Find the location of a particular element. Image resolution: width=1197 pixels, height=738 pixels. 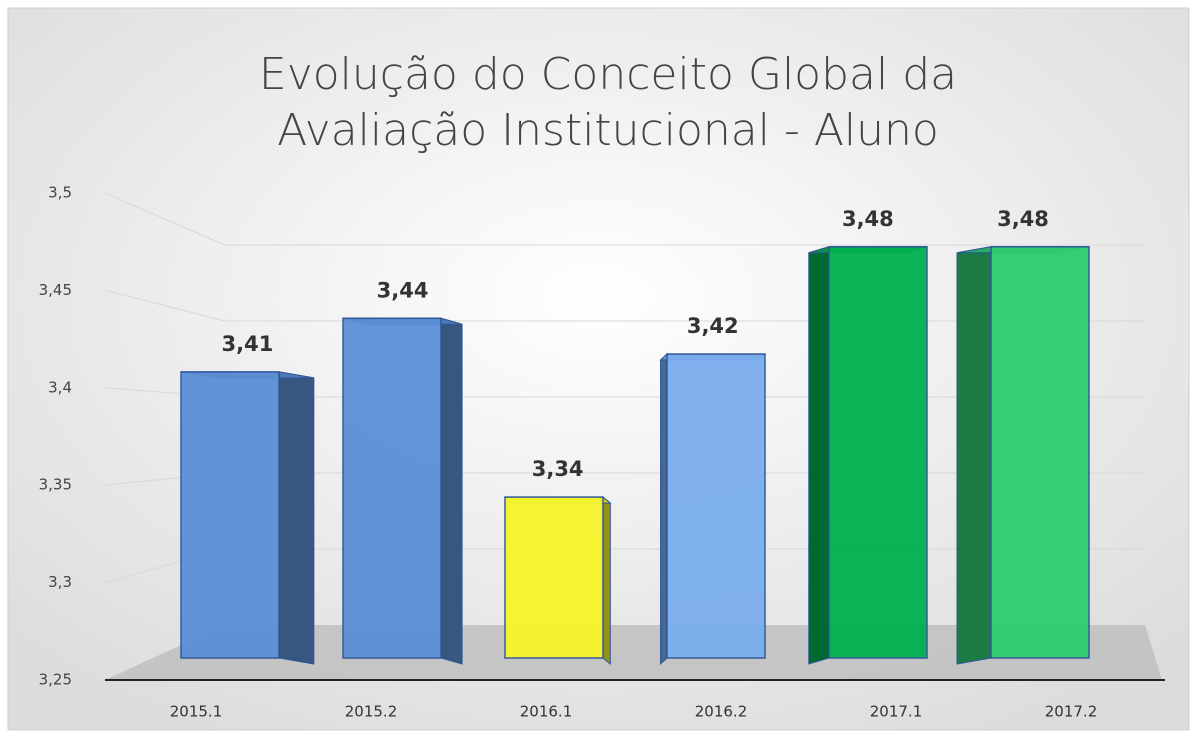

y-tick-label: 3,5 is located at coordinates (60, 193).